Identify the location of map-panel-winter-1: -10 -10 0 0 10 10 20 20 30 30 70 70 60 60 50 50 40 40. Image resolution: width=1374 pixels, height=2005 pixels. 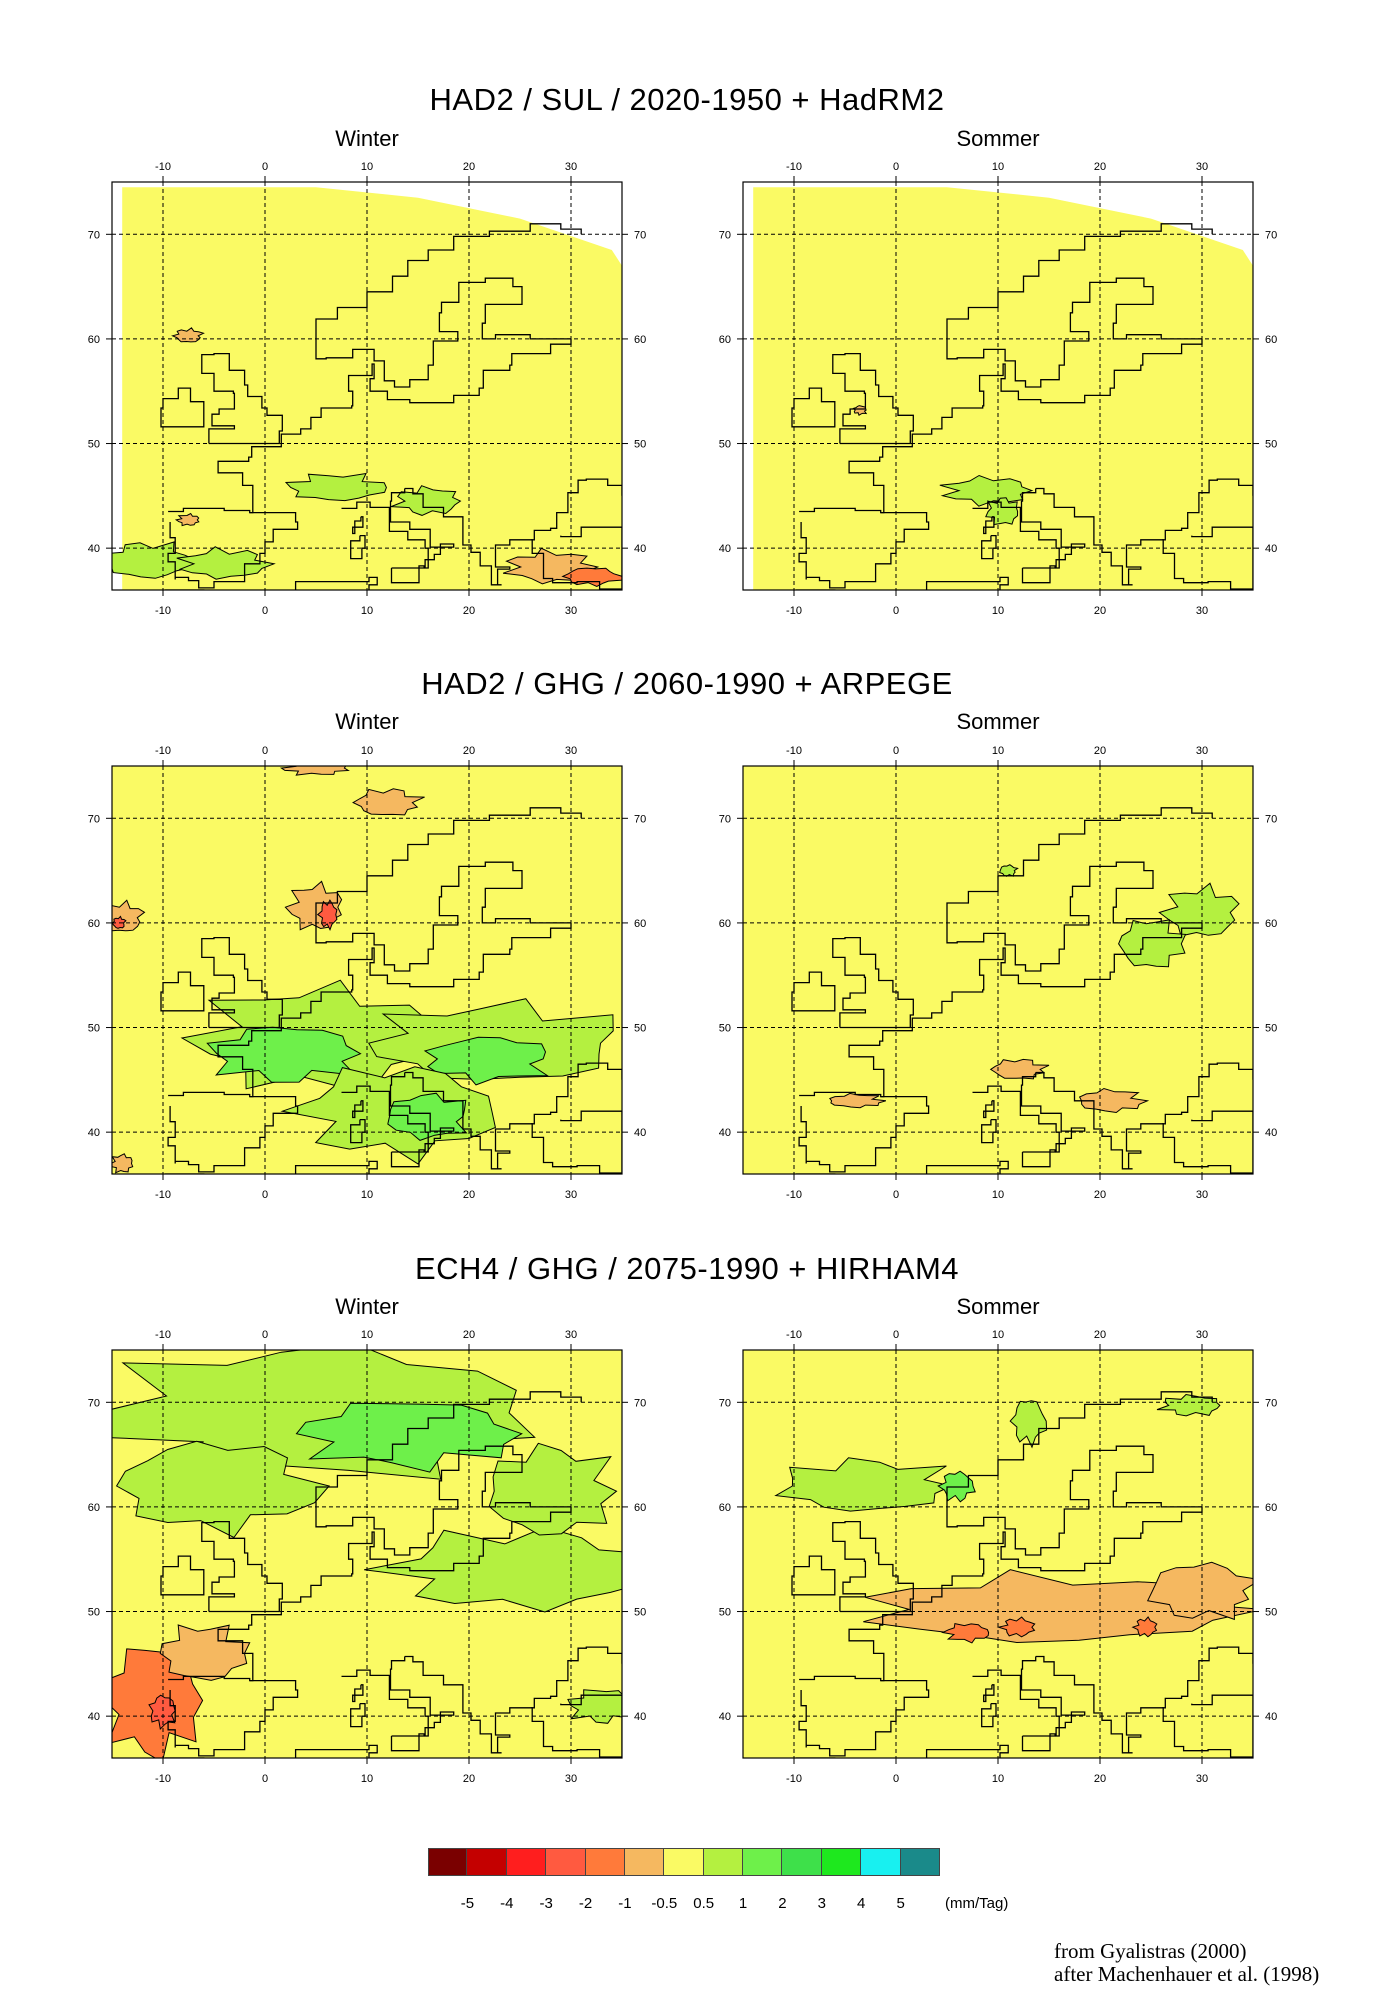
(367, 389).